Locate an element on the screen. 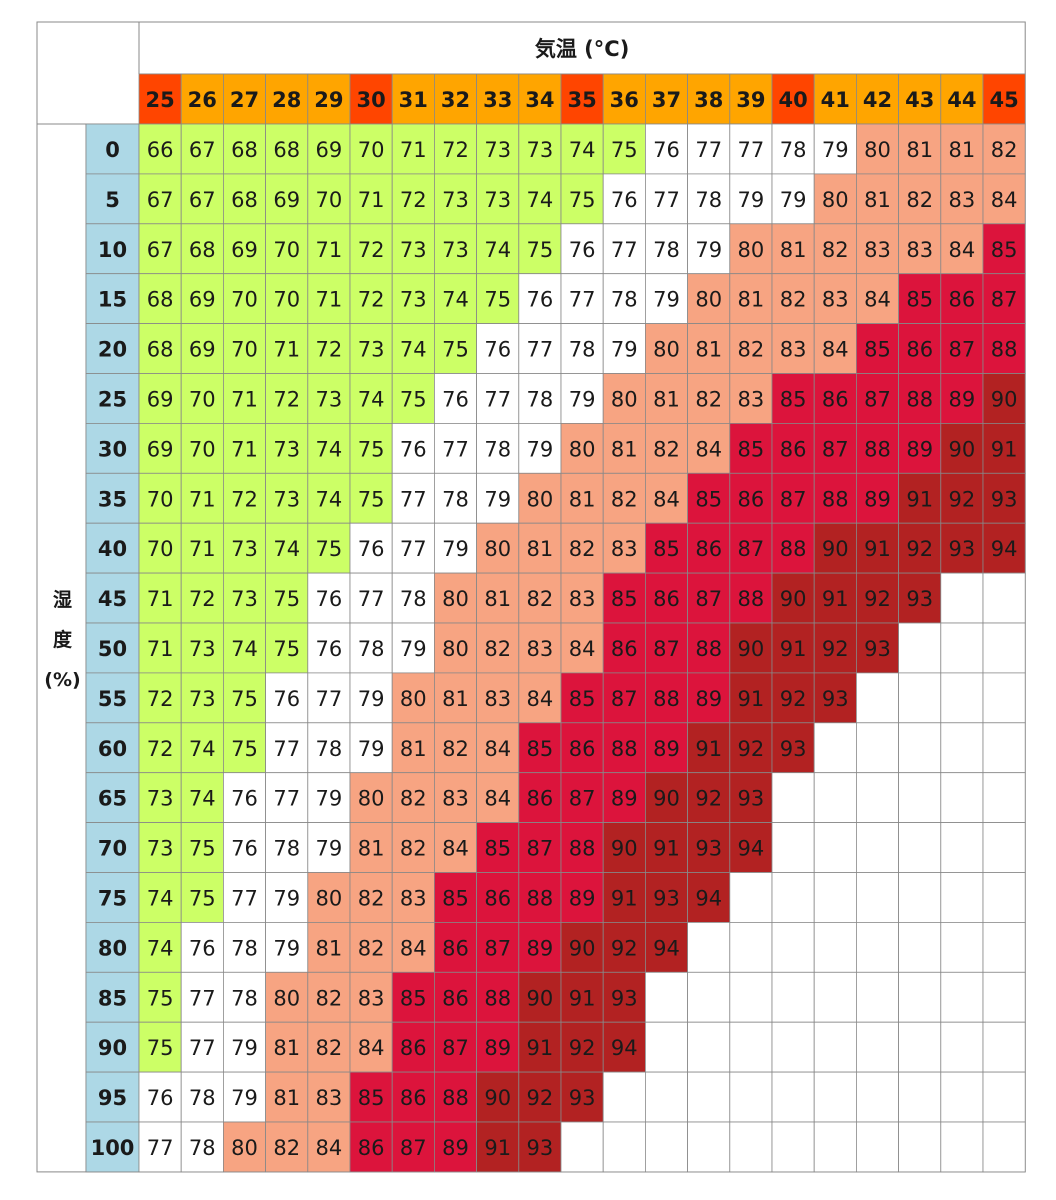 Image resolution: width=1056 pixels, height=1200 pixels. heat-index-value: 73 is located at coordinates (202, 699).